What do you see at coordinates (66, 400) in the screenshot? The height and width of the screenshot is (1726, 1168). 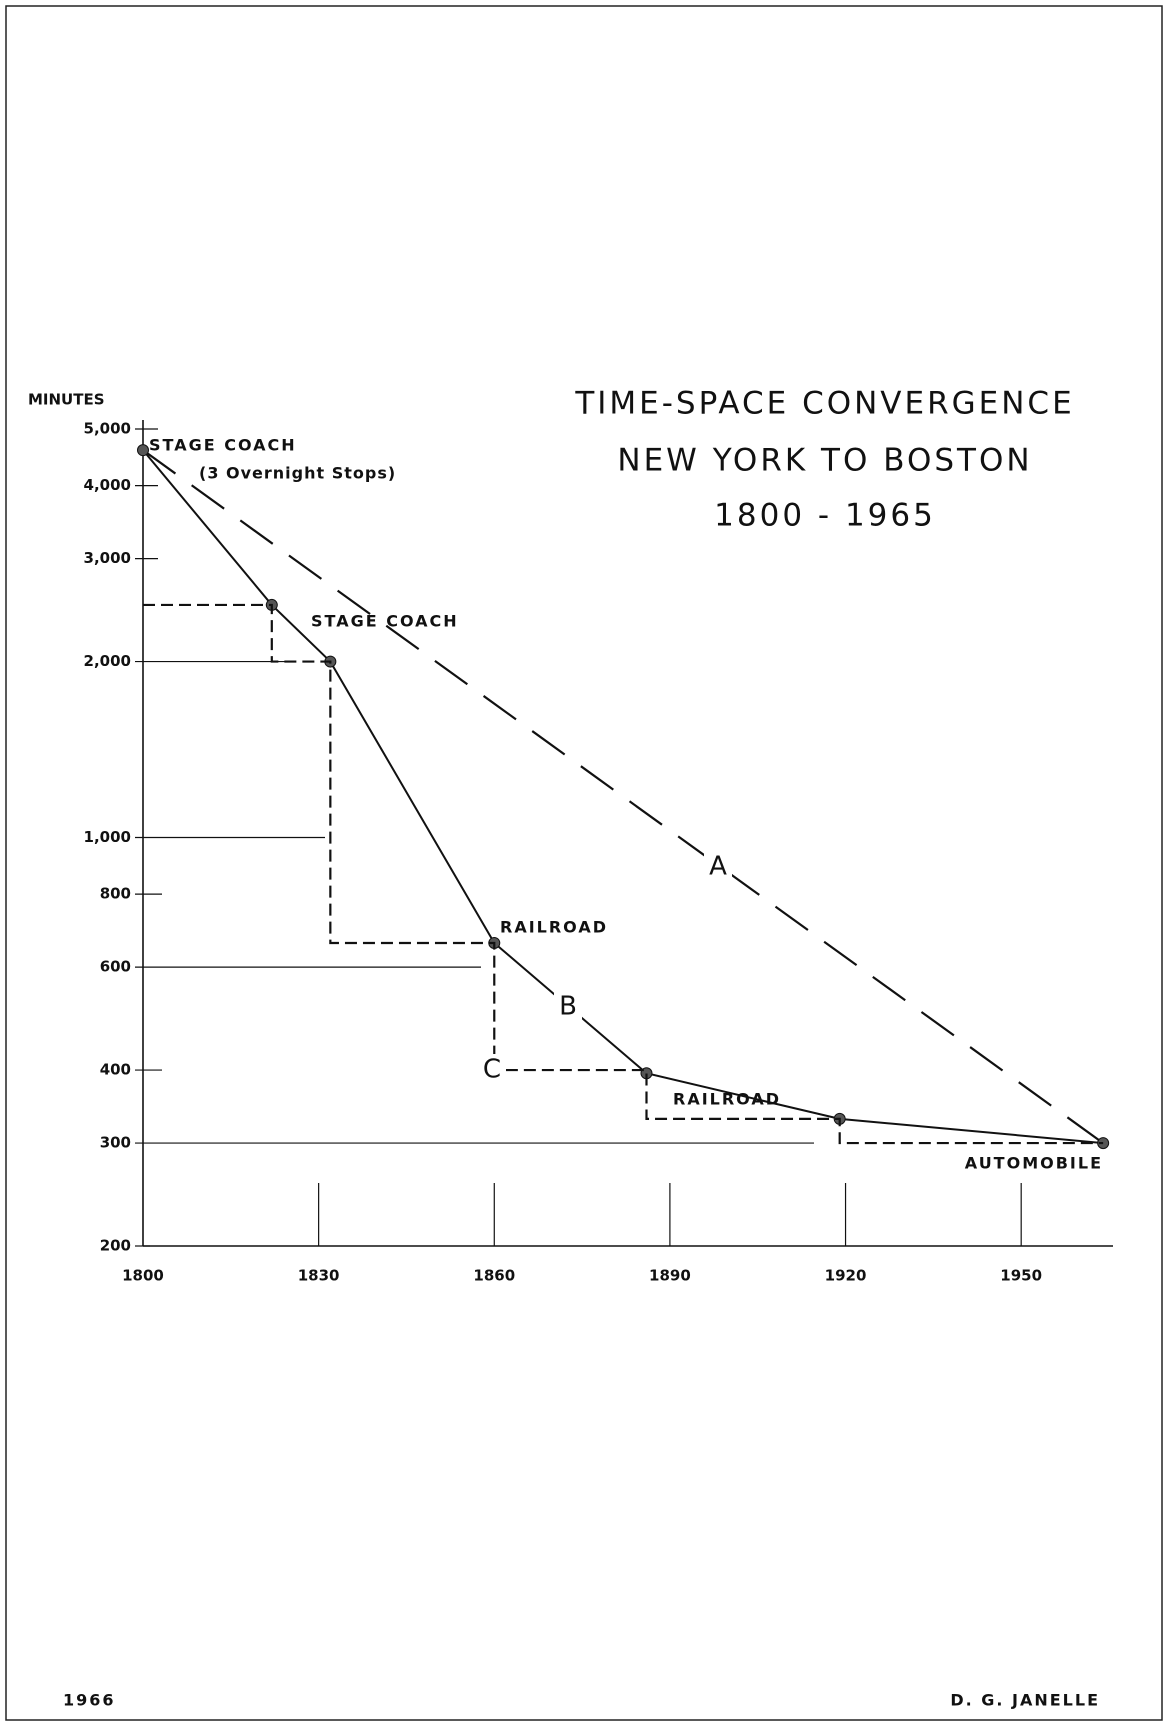 I see `y-axis-label: MINUTES` at bounding box center [66, 400].